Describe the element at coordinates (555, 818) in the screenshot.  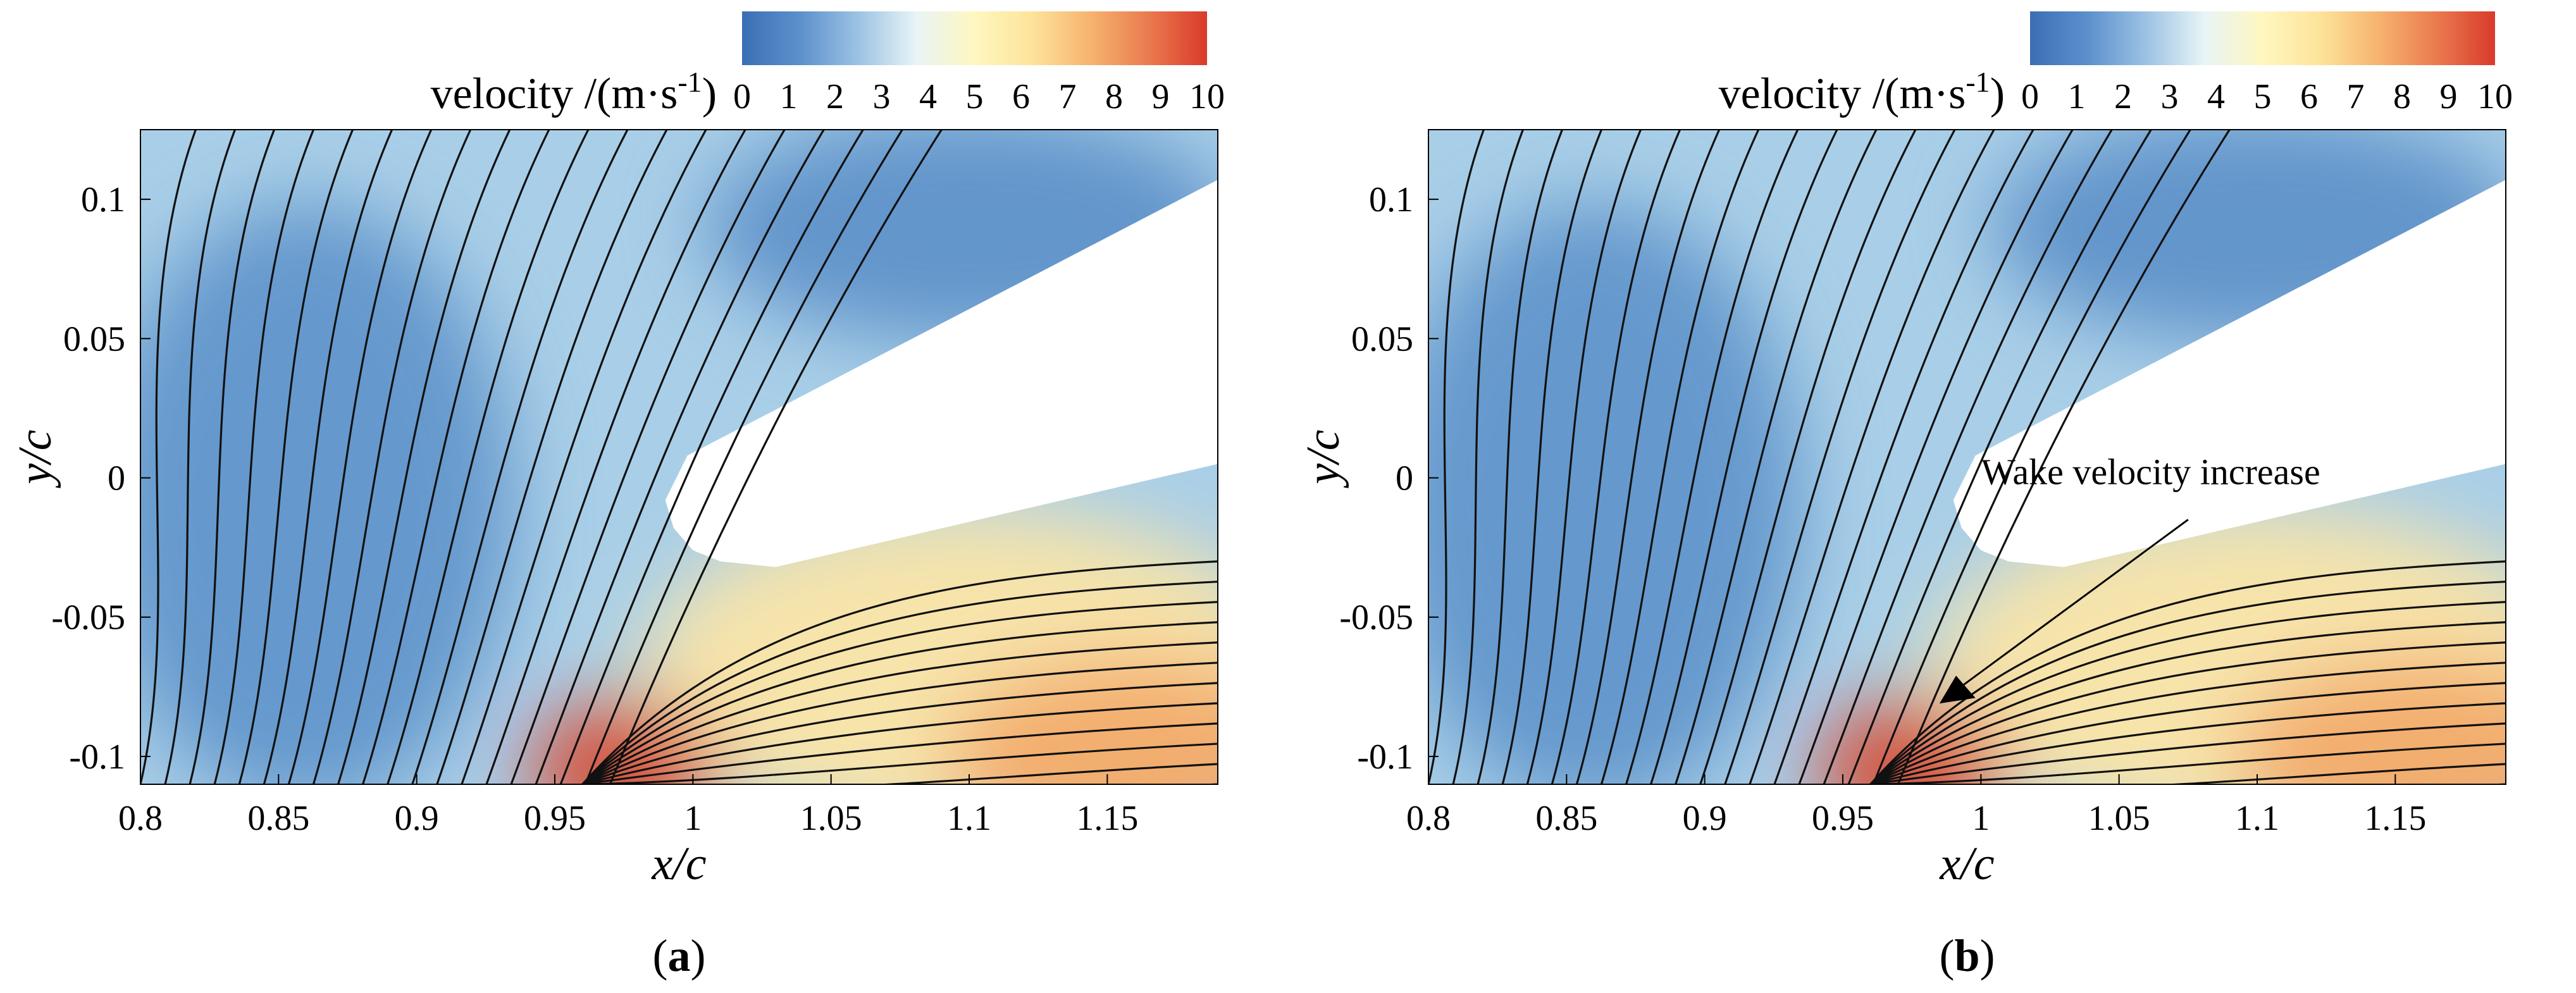
I see `x-tick-label: 0.95` at that location.